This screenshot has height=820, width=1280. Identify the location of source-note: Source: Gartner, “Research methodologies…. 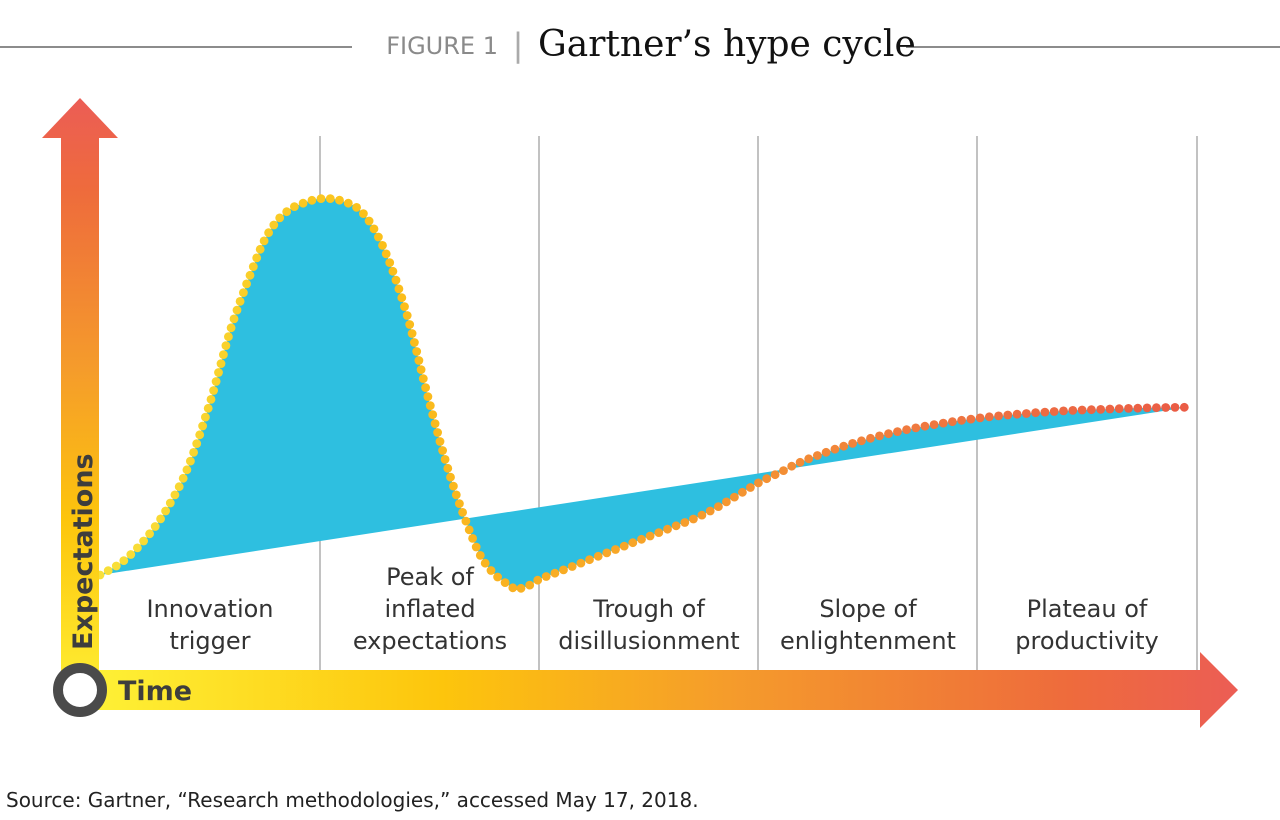
(352, 800).